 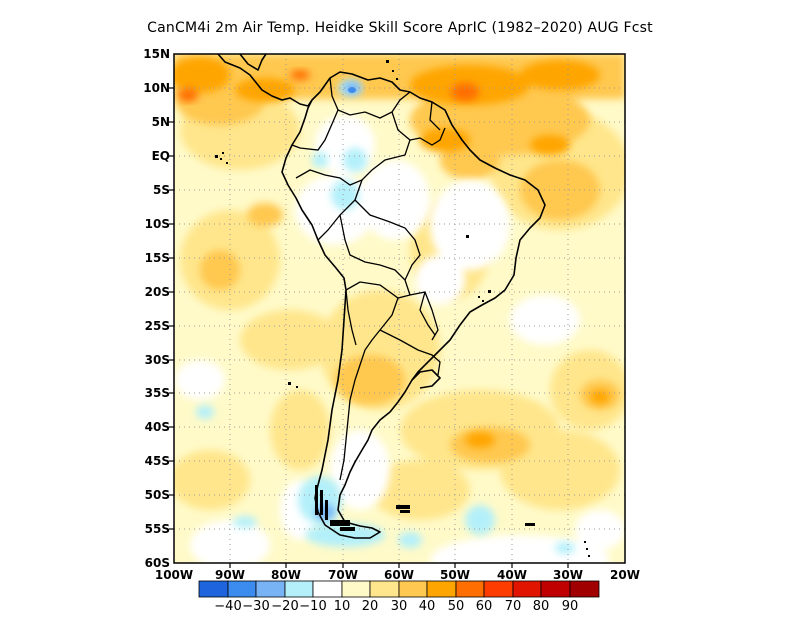 I want to click on lat-label: 5N, so click(x=160, y=122).